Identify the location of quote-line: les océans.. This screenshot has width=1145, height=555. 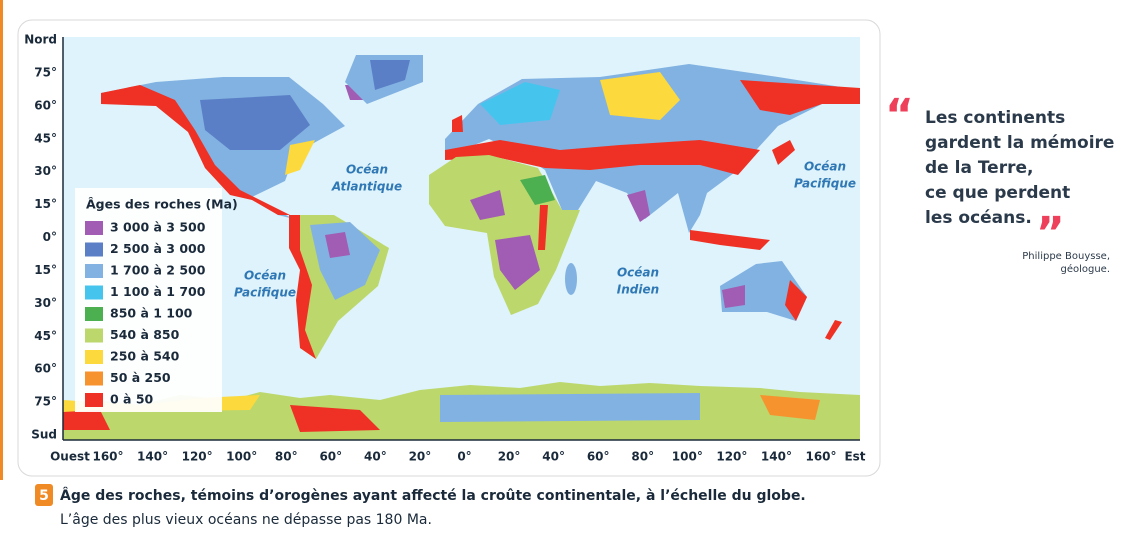
(978, 218).